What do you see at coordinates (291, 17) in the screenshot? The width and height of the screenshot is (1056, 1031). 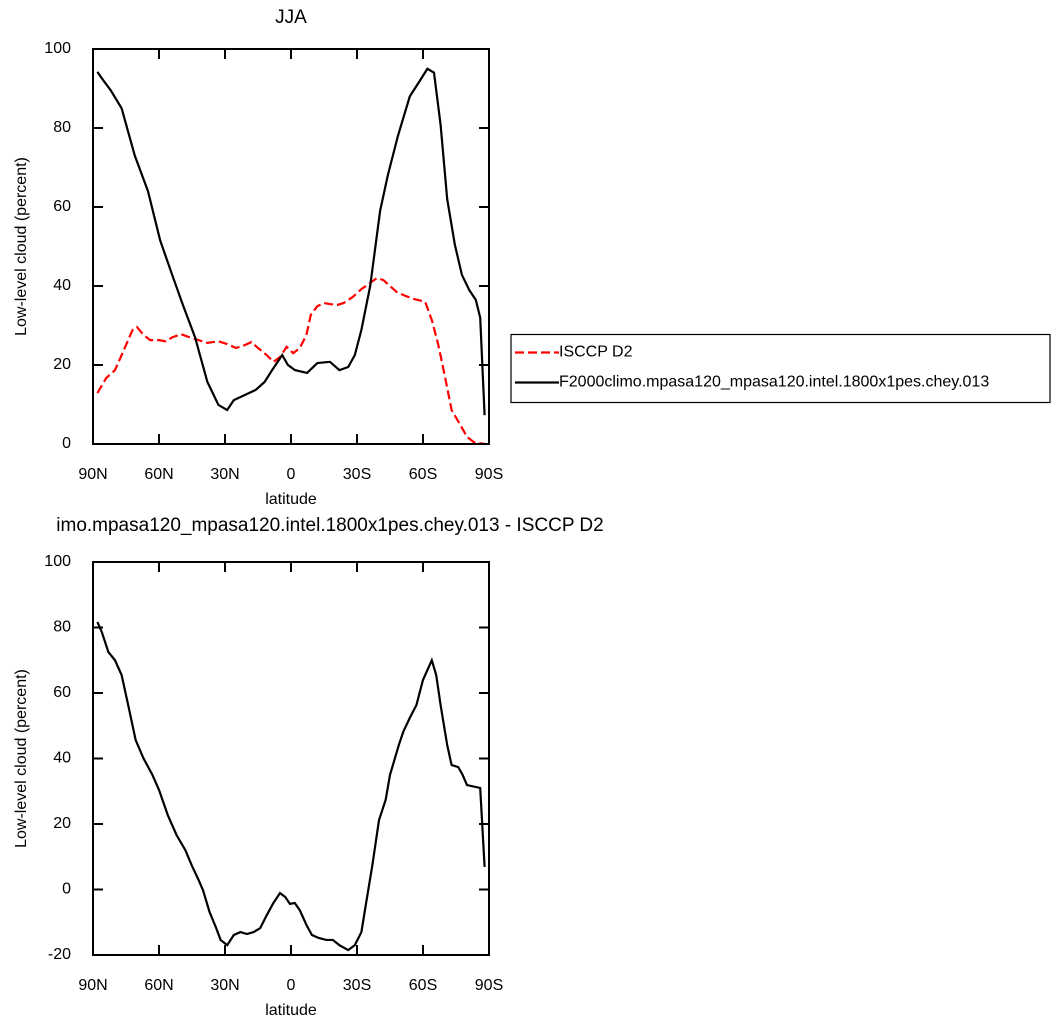 I see `chart-title: JJA` at bounding box center [291, 17].